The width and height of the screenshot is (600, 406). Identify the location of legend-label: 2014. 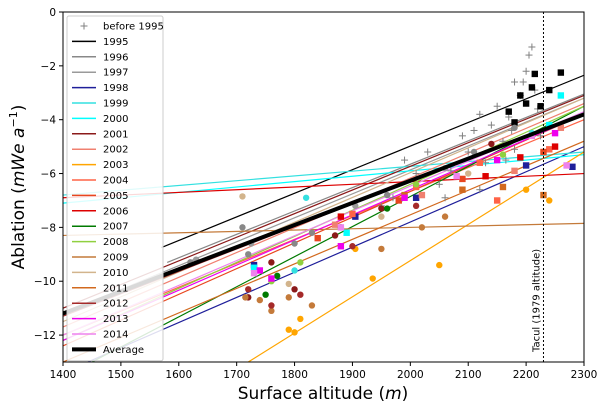
(115, 335).